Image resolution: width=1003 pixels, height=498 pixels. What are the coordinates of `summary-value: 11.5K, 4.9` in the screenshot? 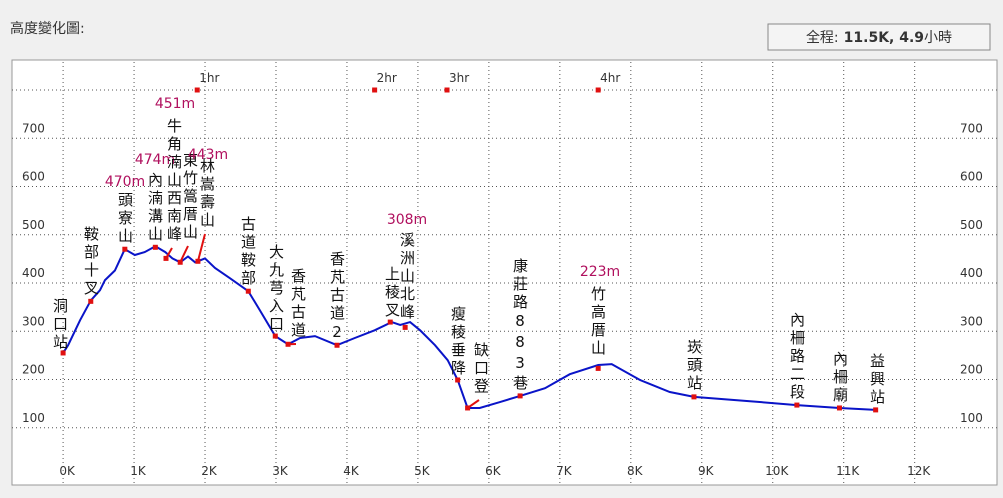 It's located at (884, 38).